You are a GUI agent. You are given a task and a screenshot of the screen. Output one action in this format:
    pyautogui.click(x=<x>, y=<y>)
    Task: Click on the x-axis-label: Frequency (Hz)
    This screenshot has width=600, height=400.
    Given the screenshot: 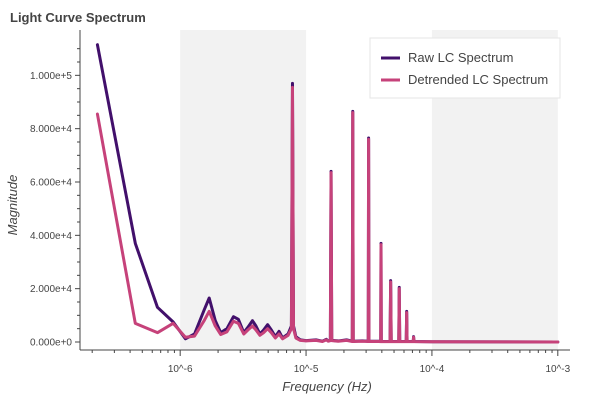 What is the action you would take?
    pyautogui.click(x=327, y=386)
    